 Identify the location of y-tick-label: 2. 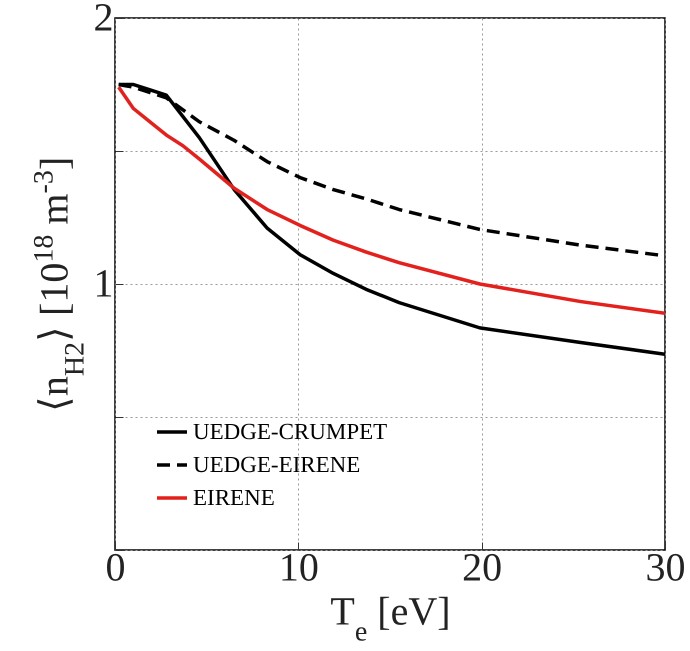
(104, 20).